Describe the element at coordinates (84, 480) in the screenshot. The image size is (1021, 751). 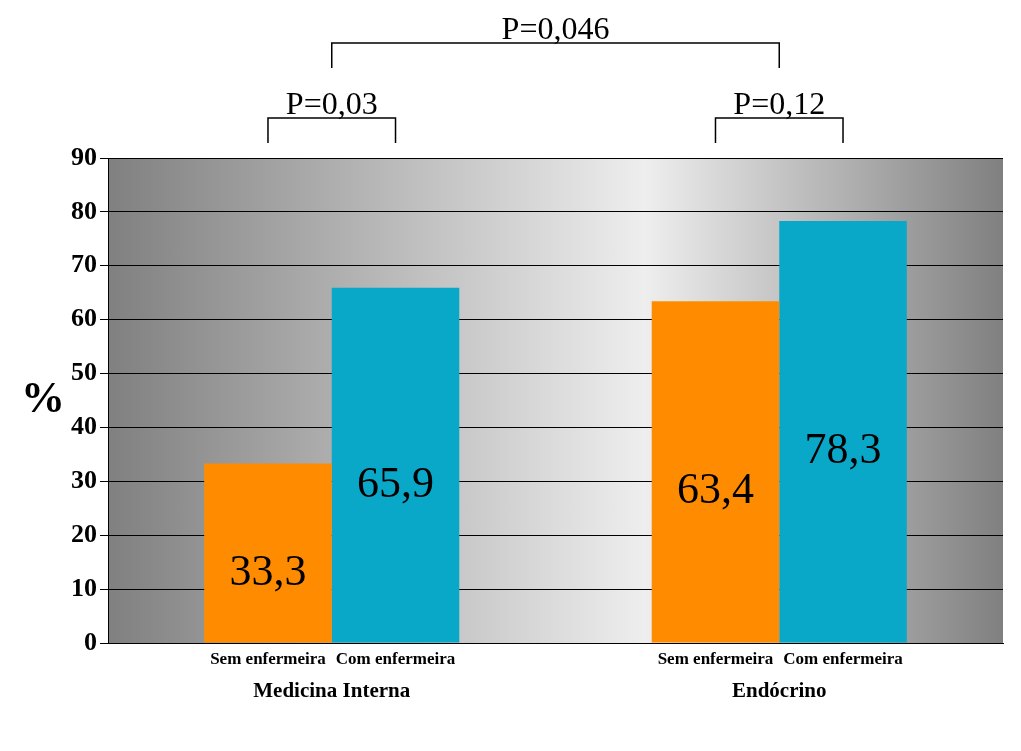
I see `y-tick-label: 30` at that location.